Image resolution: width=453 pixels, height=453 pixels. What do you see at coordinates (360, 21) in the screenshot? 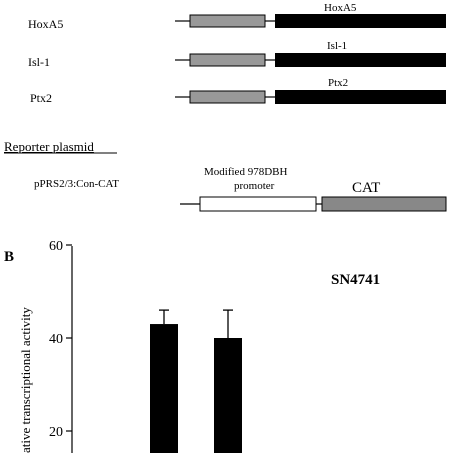
I see `black-segment-hoxa5` at bounding box center [360, 21].